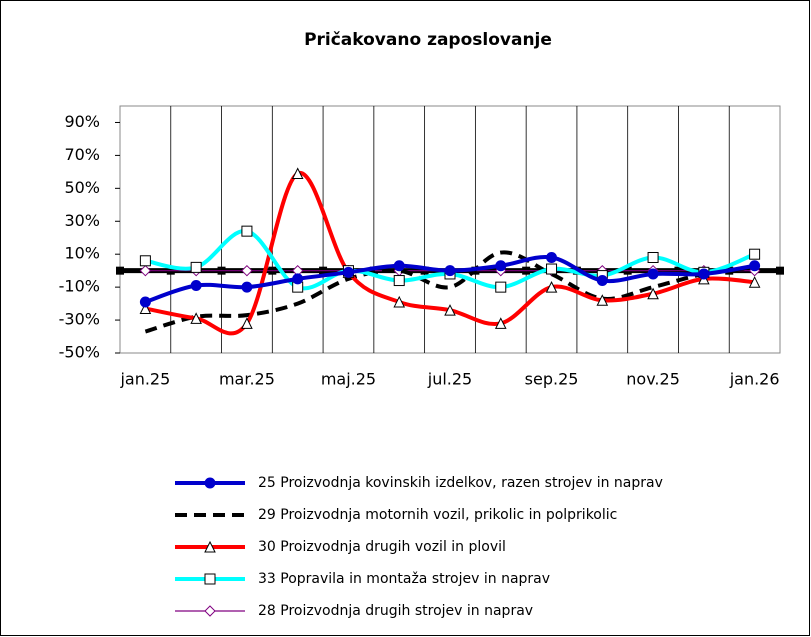 The height and width of the screenshot is (637, 811). Describe the element at coordinates (82, 187) in the screenshot. I see `y-tick-label: 50%` at that location.